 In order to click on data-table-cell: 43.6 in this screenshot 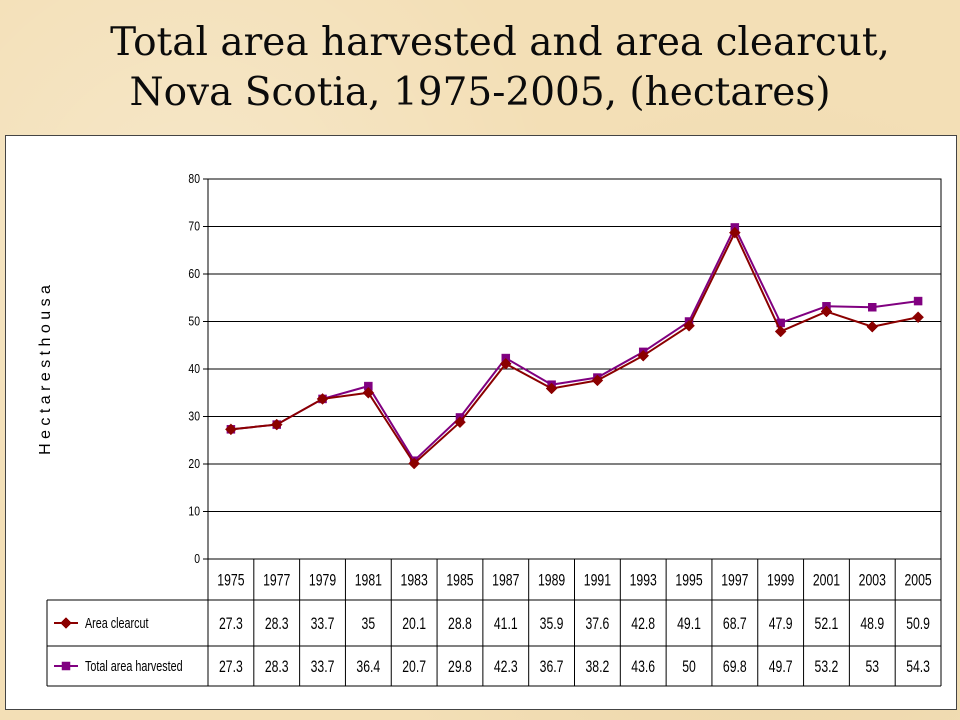, I will do `click(643, 667)`.